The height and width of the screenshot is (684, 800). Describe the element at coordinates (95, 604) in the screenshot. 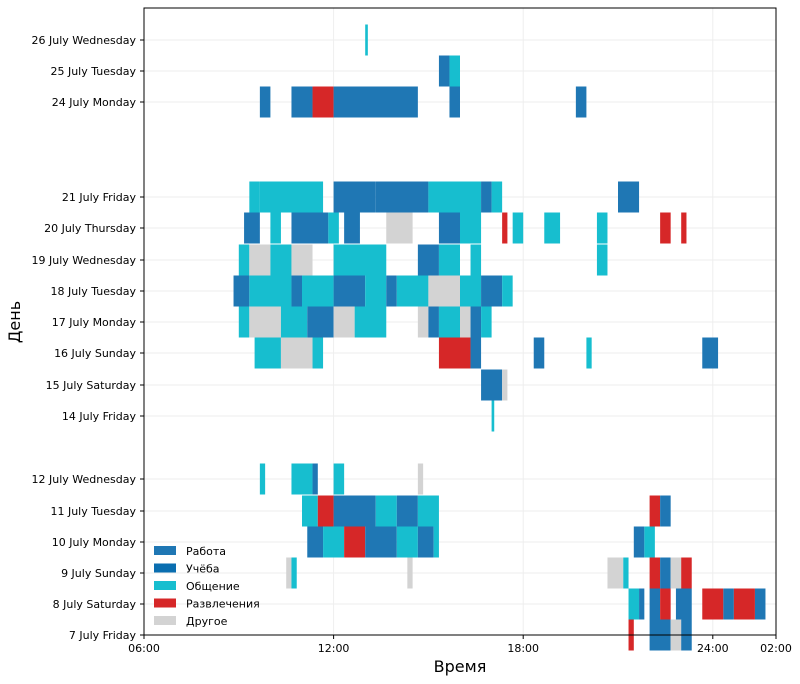

I see `y-tick-label: 8 July Saturday` at that location.